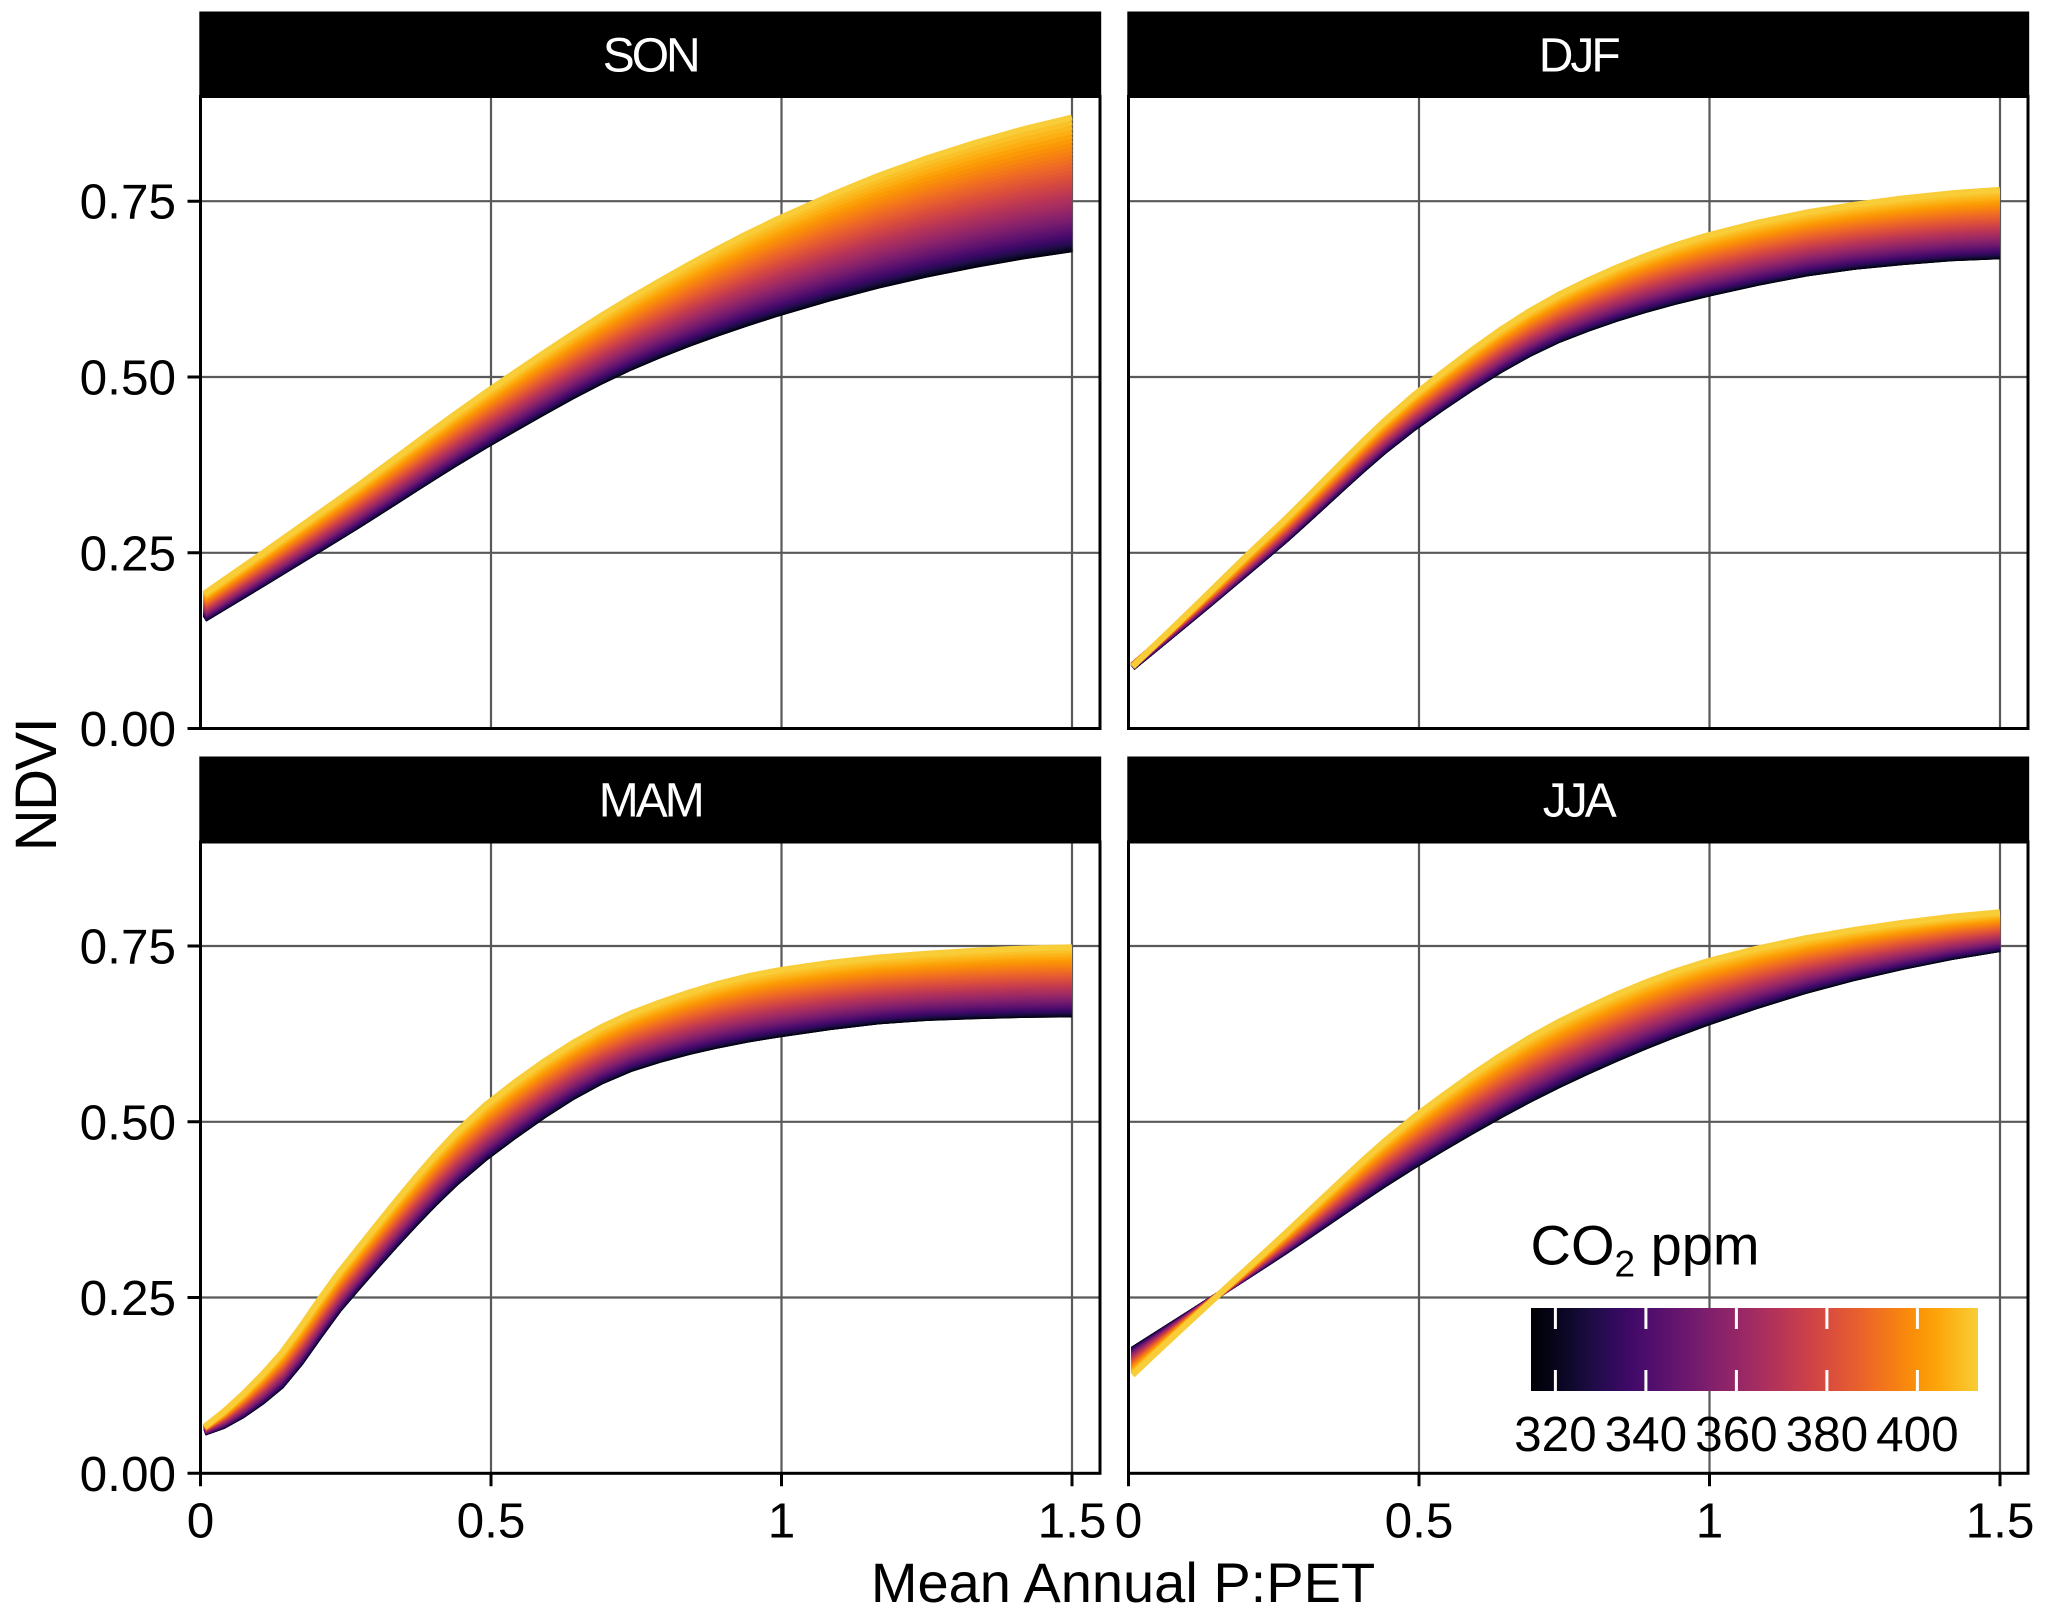 Image resolution: width=2050 pixels, height=1612 pixels. What do you see at coordinates (1736, 1434) in the screenshot?
I see `svg-text: 360` at bounding box center [1736, 1434].